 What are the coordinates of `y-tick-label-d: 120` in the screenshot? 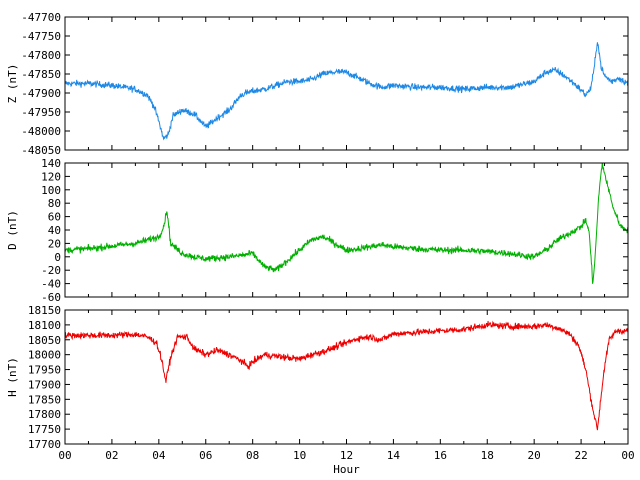 It's located at (51, 176).